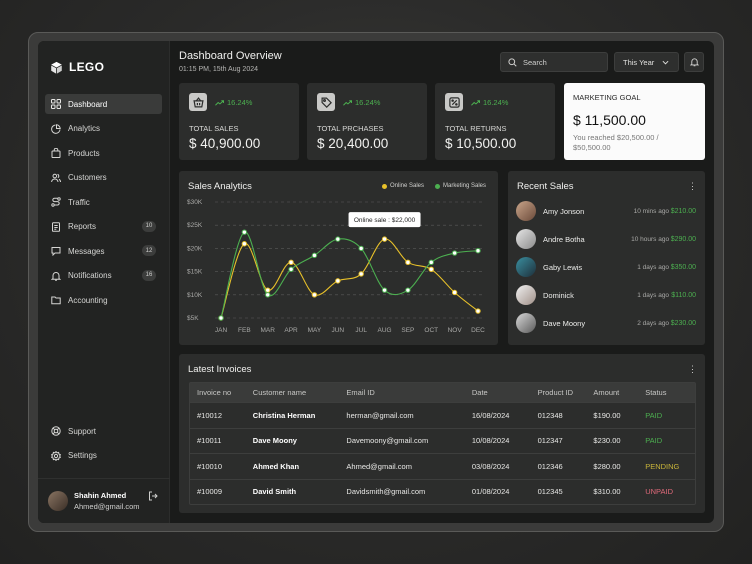  What do you see at coordinates (385, 220) in the screenshot?
I see `tooltip-text: Online sale : $22,000` at bounding box center [385, 220].